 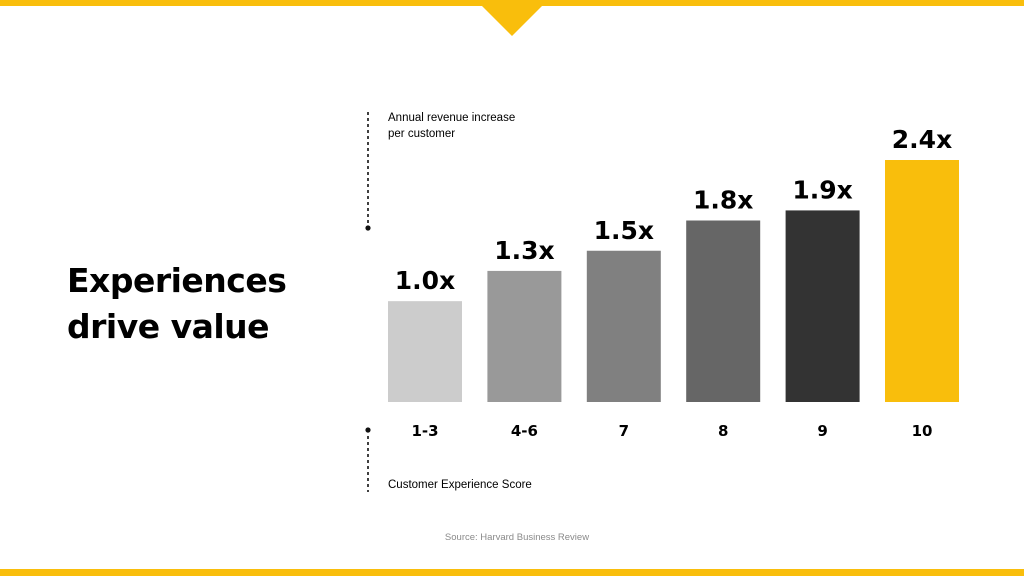 What do you see at coordinates (177, 304) in the screenshot?
I see `headline: Experiences drive value` at bounding box center [177, 304].